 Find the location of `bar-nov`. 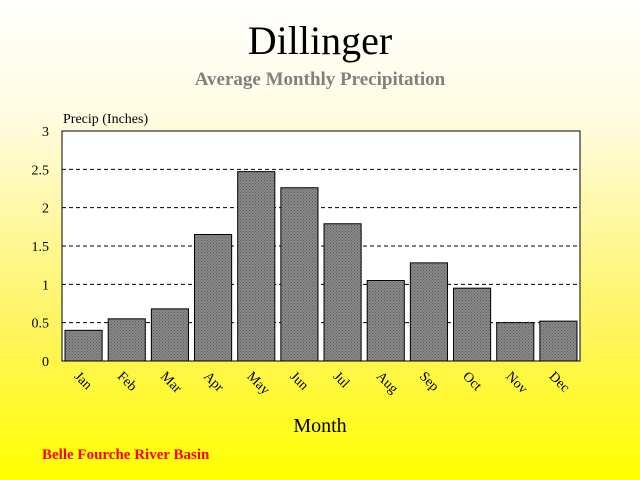

bar-nov is located at coordinates (515, 342).